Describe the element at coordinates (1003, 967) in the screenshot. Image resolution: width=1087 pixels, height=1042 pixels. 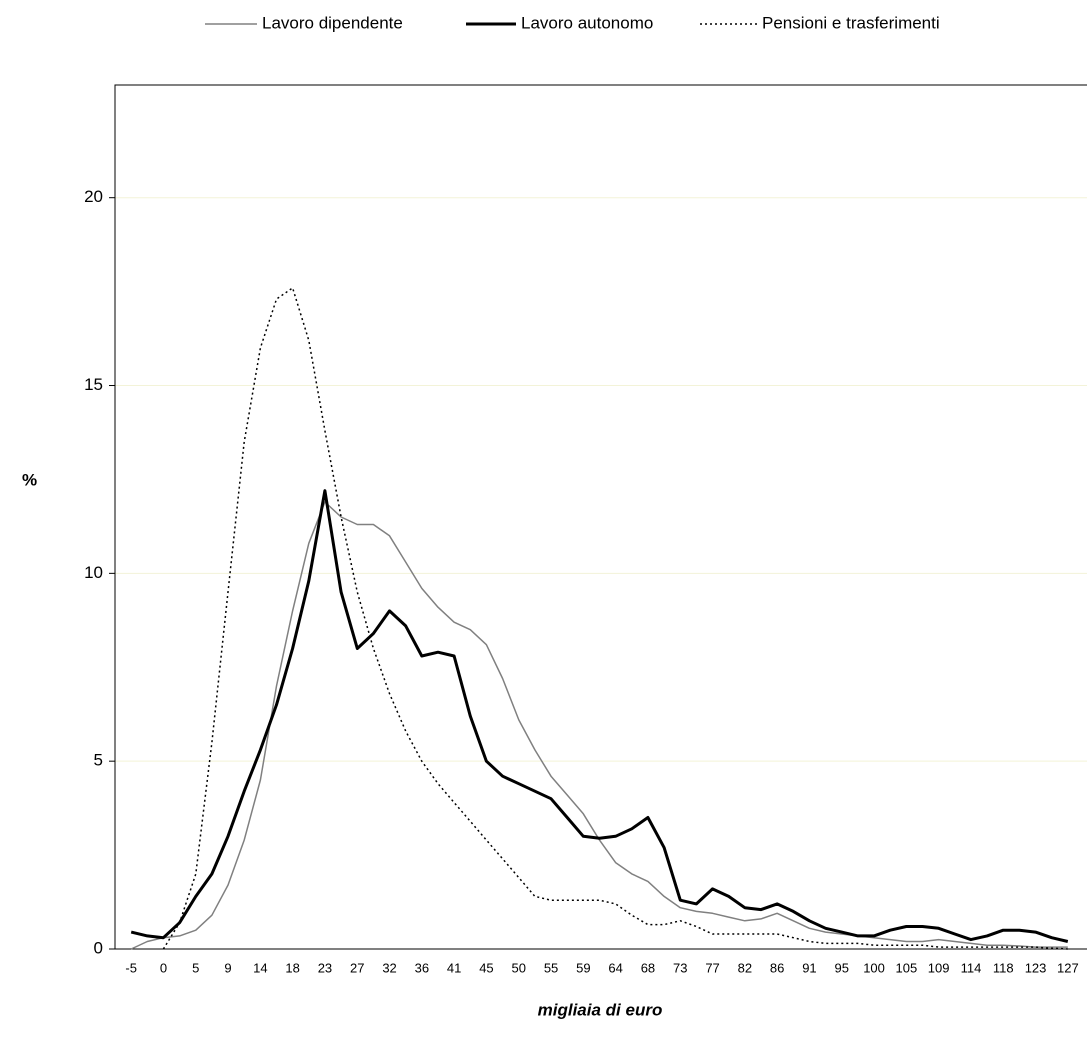
I see `x-tick-label: 118` at that location.